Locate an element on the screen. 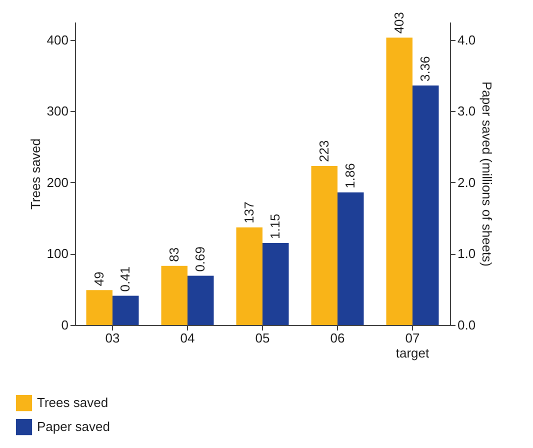 The height and width of the screenshot is (448, 533). y2-tick-label: 1.0 is located at coordinates (467, 254).